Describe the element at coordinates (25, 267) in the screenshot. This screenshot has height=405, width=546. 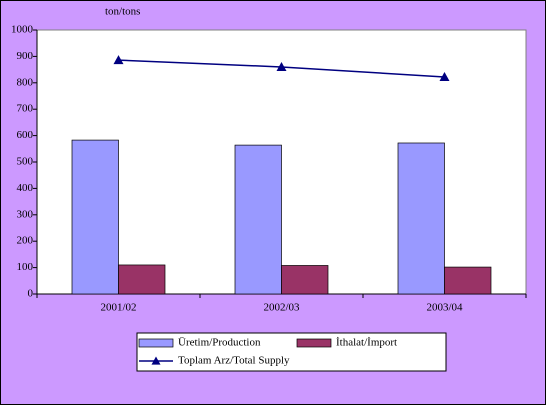
I see `y-tick-label: 100` at that location.